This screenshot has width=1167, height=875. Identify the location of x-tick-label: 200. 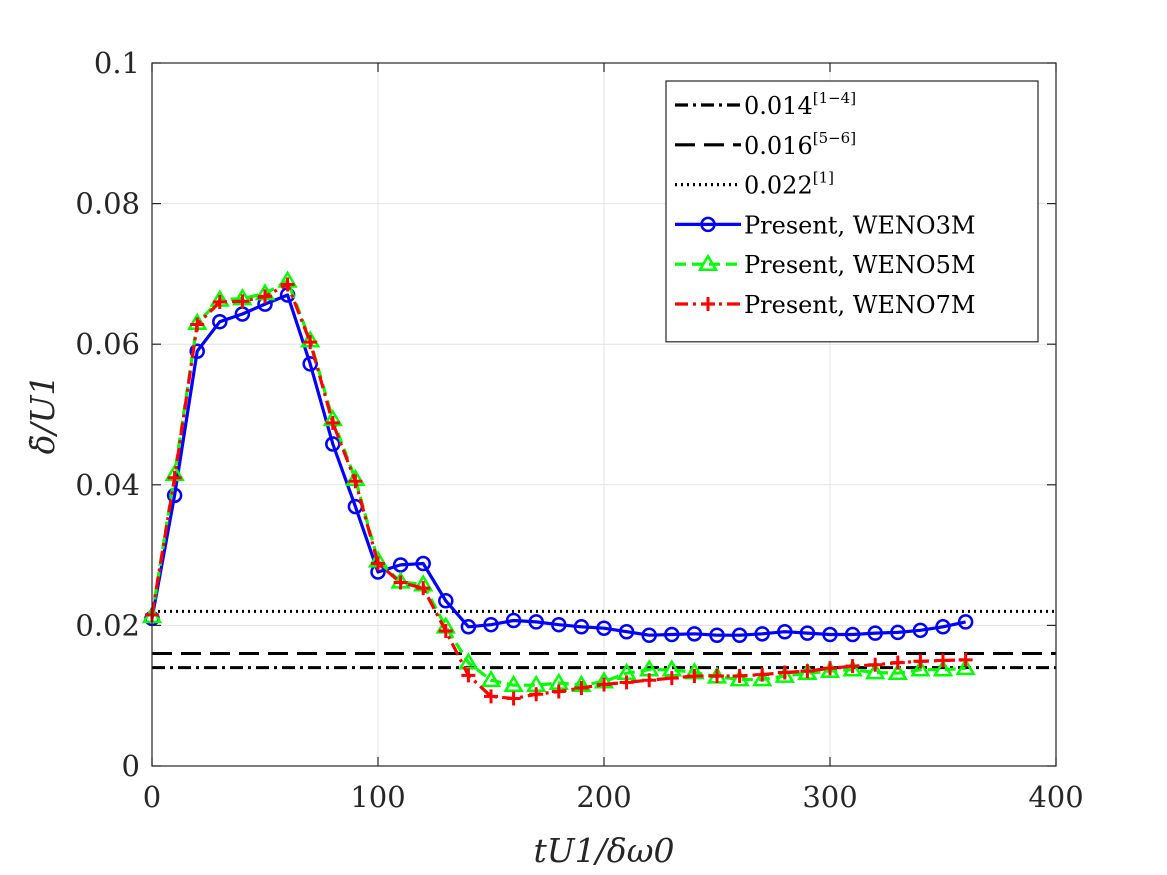
(603, 797).